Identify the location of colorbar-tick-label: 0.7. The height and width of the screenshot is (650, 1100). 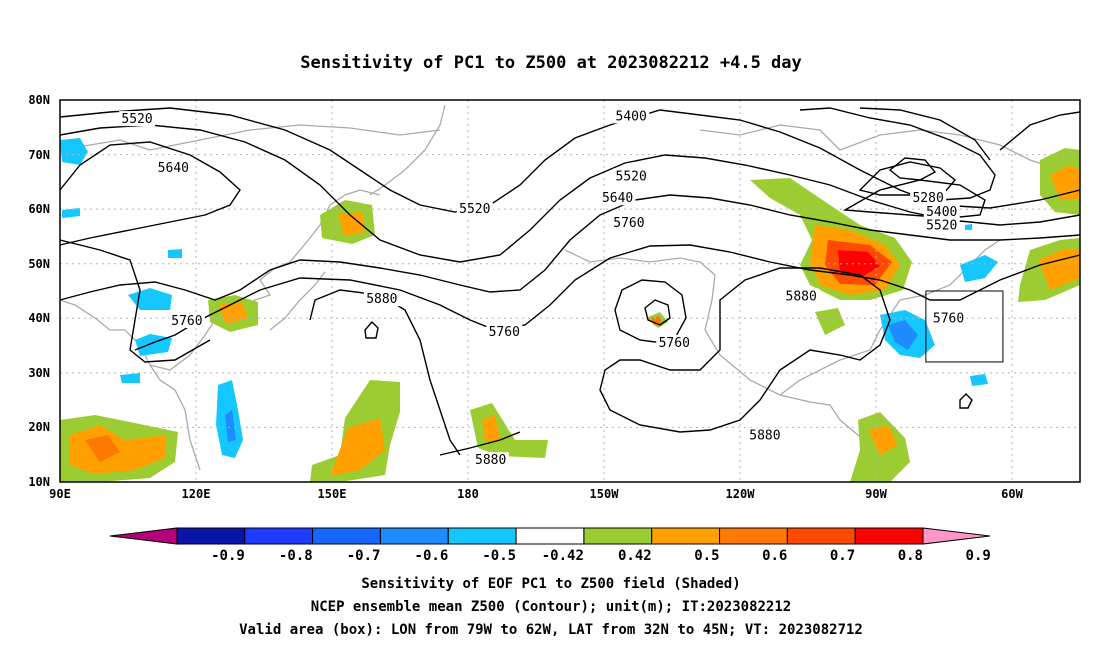
(842, 556).